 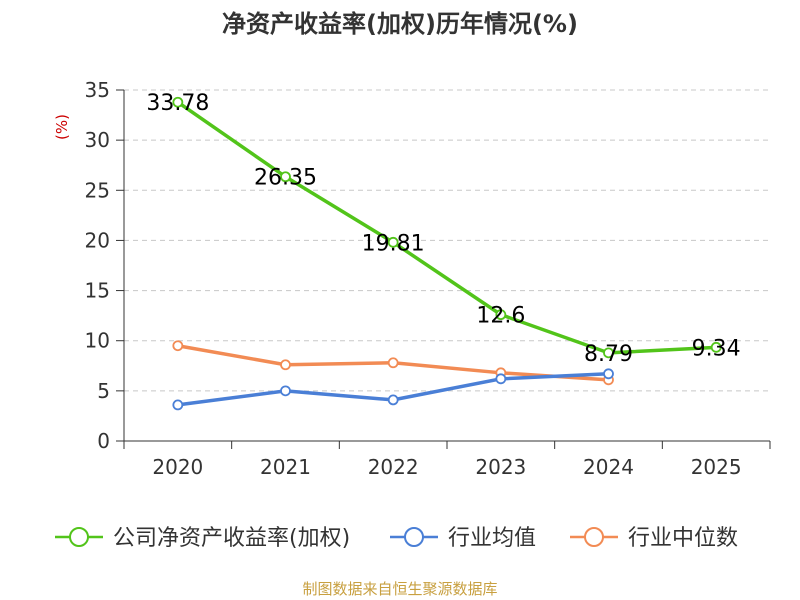 I want to click on data-label: 12.6, so click(x=500, y=316).